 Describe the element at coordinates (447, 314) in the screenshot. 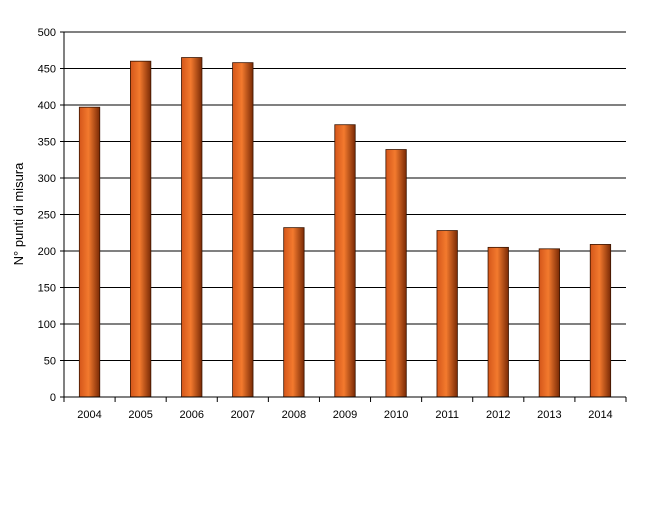

I see `bar-2011` at that location.